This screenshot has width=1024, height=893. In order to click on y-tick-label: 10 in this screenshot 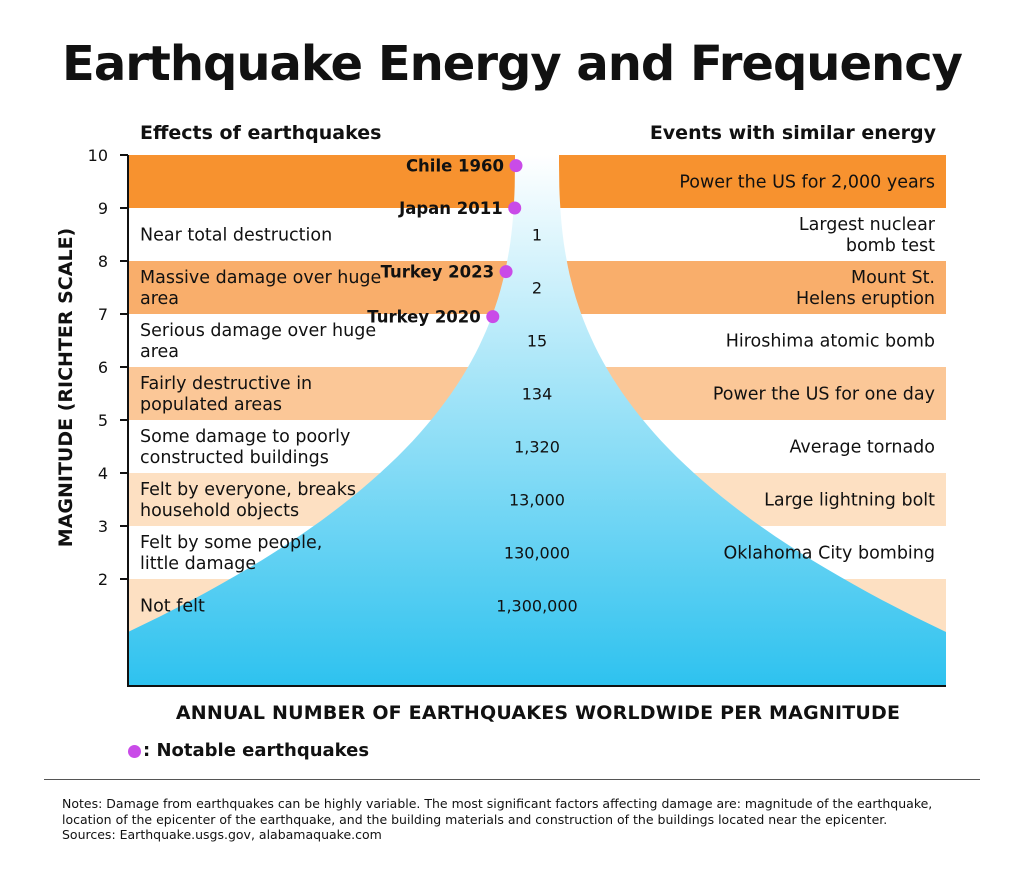, I will do `click(98, 155)`.